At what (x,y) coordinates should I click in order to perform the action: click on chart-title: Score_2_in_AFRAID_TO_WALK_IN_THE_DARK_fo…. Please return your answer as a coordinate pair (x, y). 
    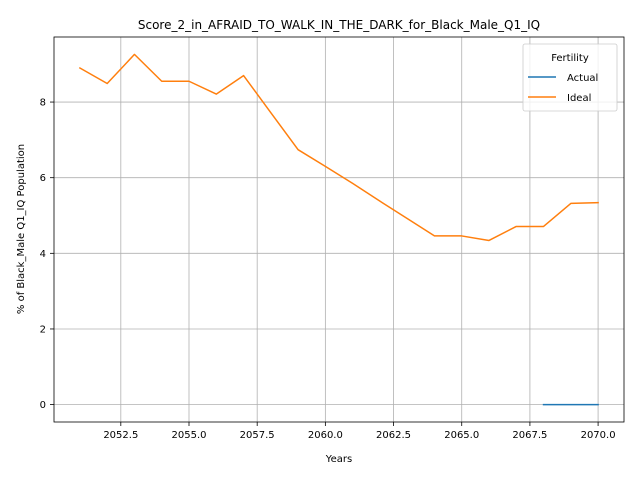
    Looking at the image, I should click on (339, 25).